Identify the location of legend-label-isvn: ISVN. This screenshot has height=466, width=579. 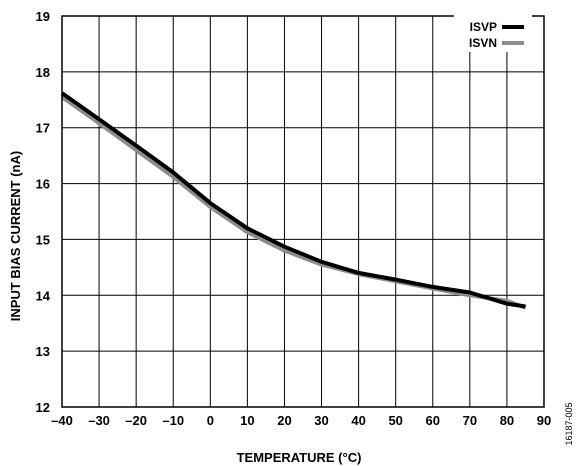
(483, 43).